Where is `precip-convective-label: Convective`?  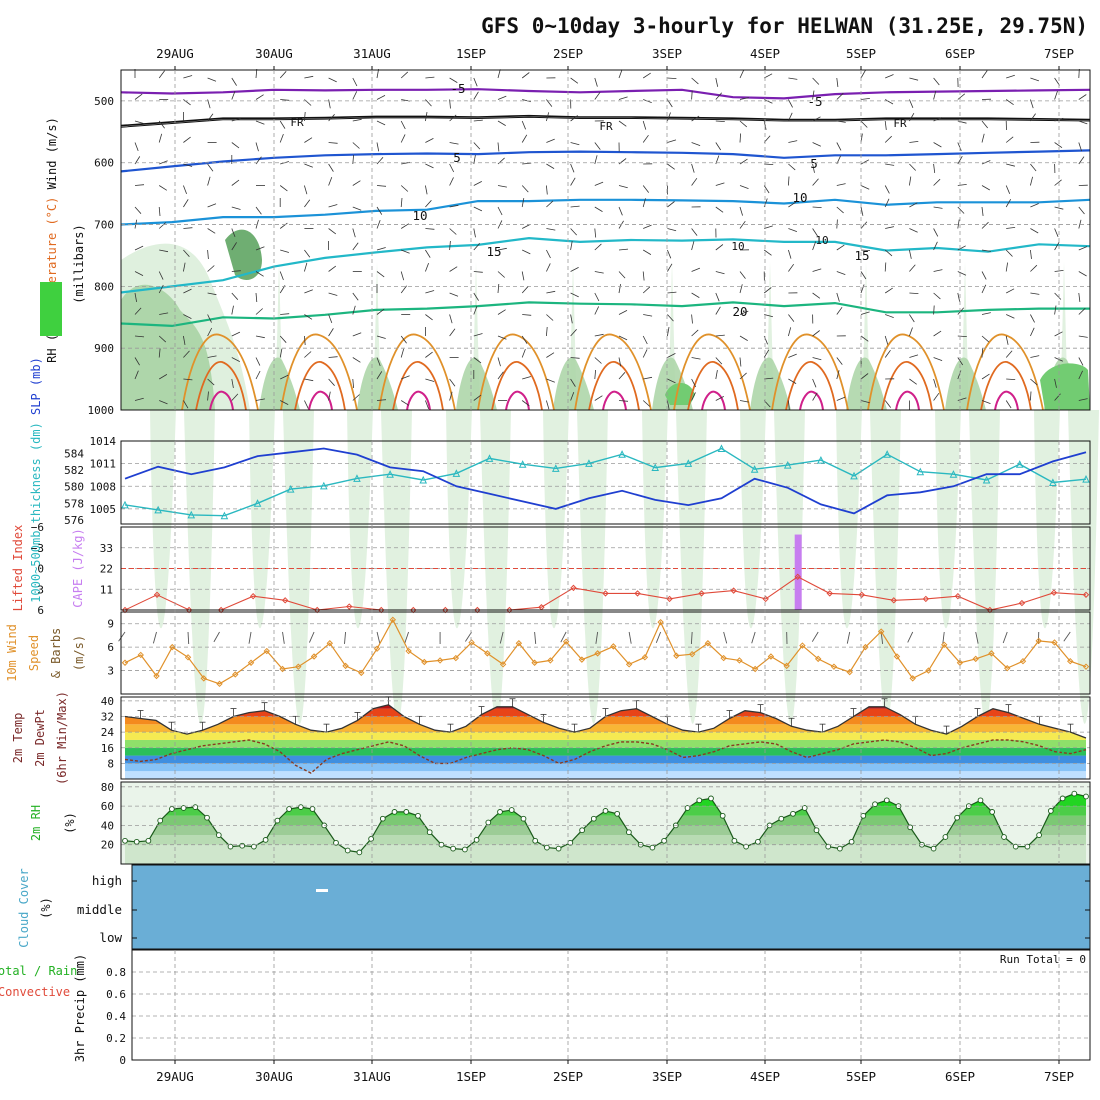
precip-convective-label: Convective is located at coordinates (35, 992).